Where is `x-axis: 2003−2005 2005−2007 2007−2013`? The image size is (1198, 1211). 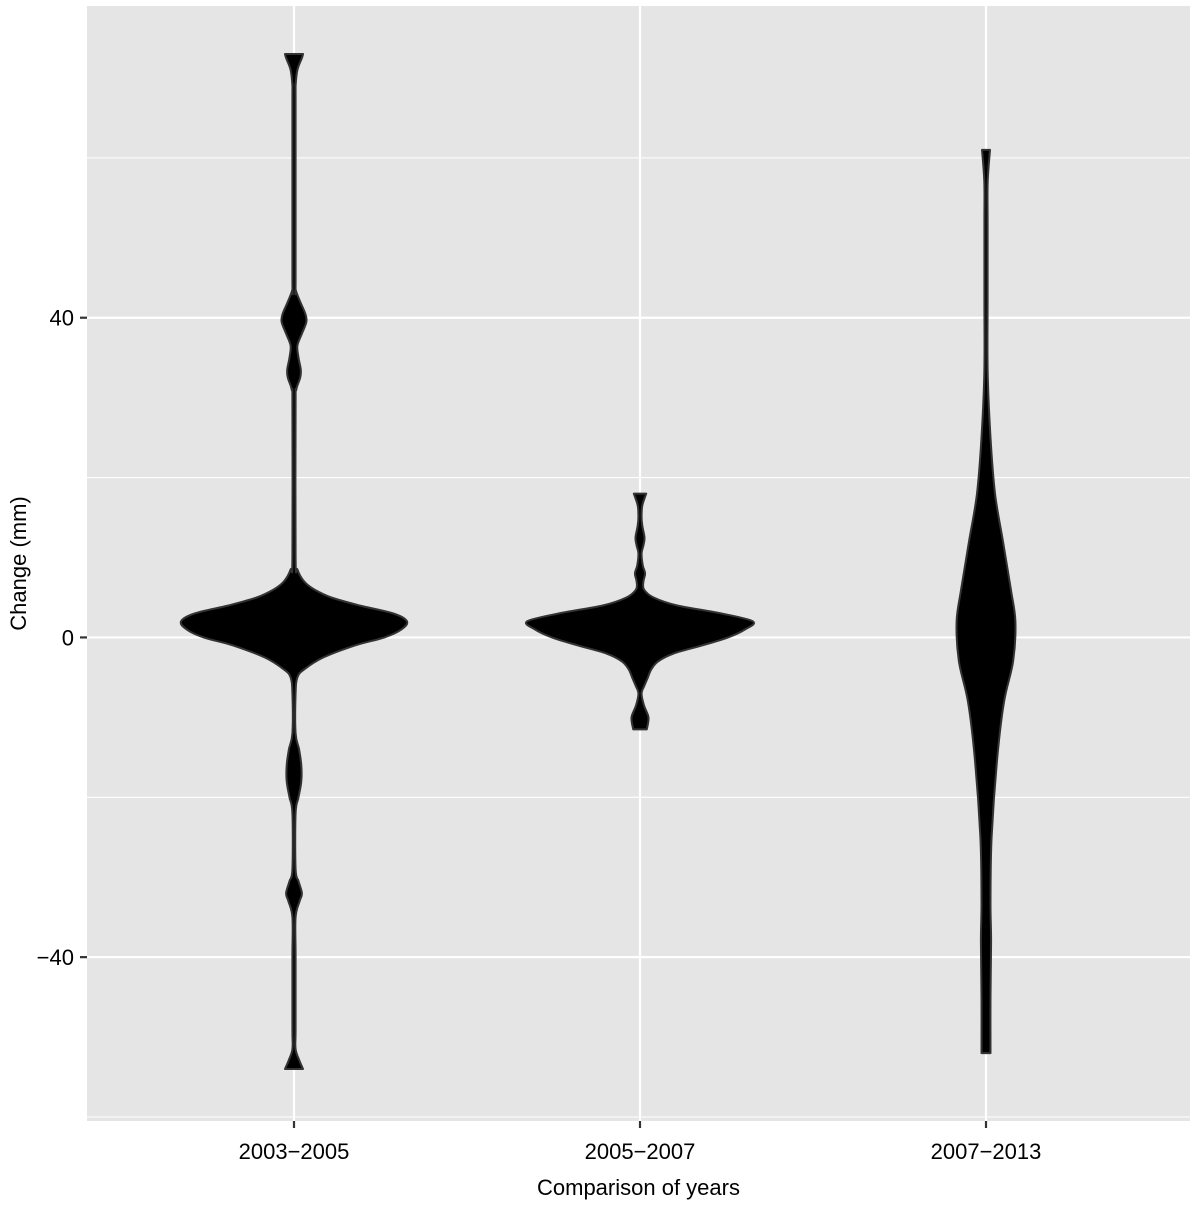
x-axis: 2003−2005 2005−2007 2007−2013 is located at coordinates (640, 1142).